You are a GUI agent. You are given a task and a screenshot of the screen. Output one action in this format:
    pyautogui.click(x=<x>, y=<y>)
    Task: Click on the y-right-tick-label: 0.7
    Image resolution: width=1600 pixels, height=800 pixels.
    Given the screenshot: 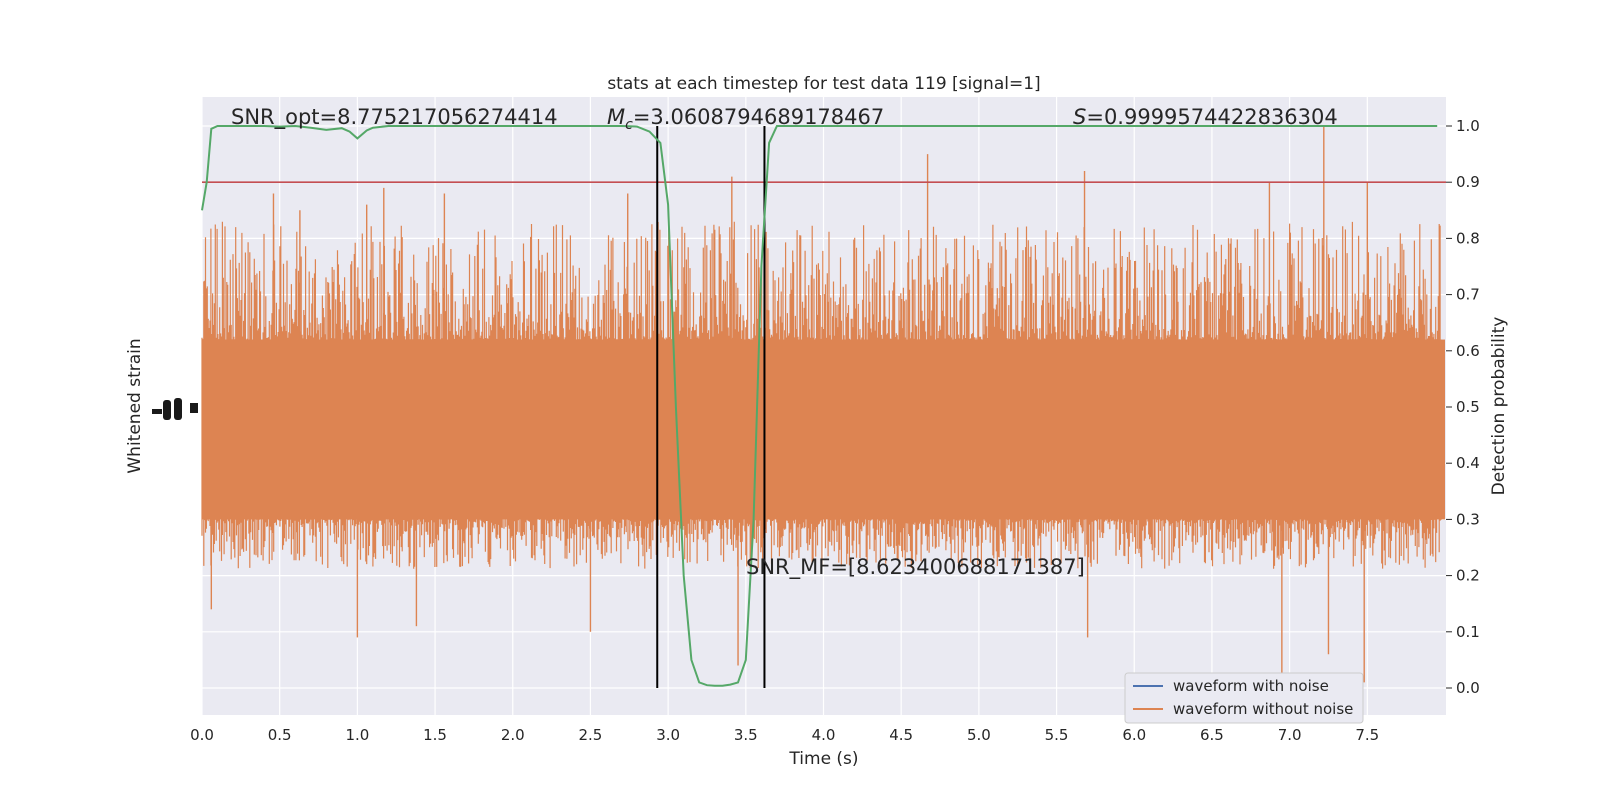 What is the action you would take?
    pyautogui.click(x=1468, y=295)
    